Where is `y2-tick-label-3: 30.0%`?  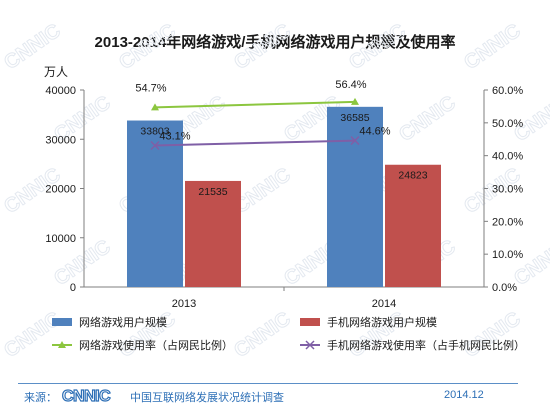
y2-tick-label-3: 30.0% is located at coordinates (507, 190).